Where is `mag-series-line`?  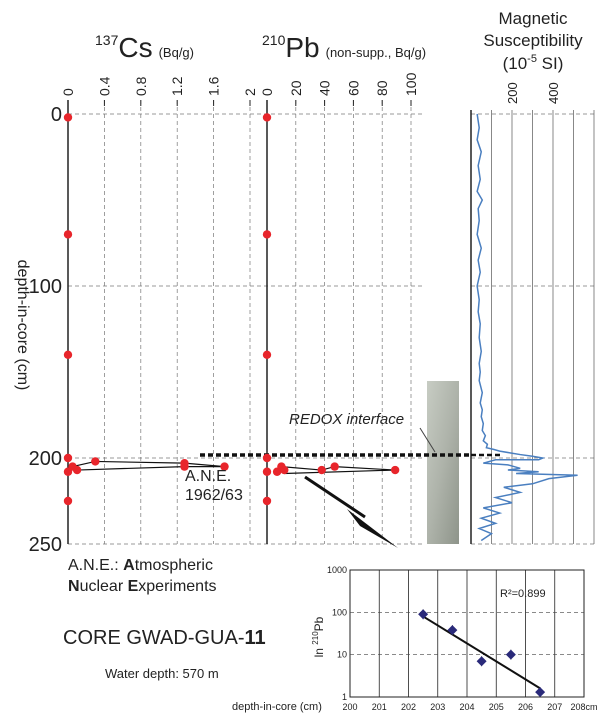
mag-series-line is located at coordinates (527, 327).